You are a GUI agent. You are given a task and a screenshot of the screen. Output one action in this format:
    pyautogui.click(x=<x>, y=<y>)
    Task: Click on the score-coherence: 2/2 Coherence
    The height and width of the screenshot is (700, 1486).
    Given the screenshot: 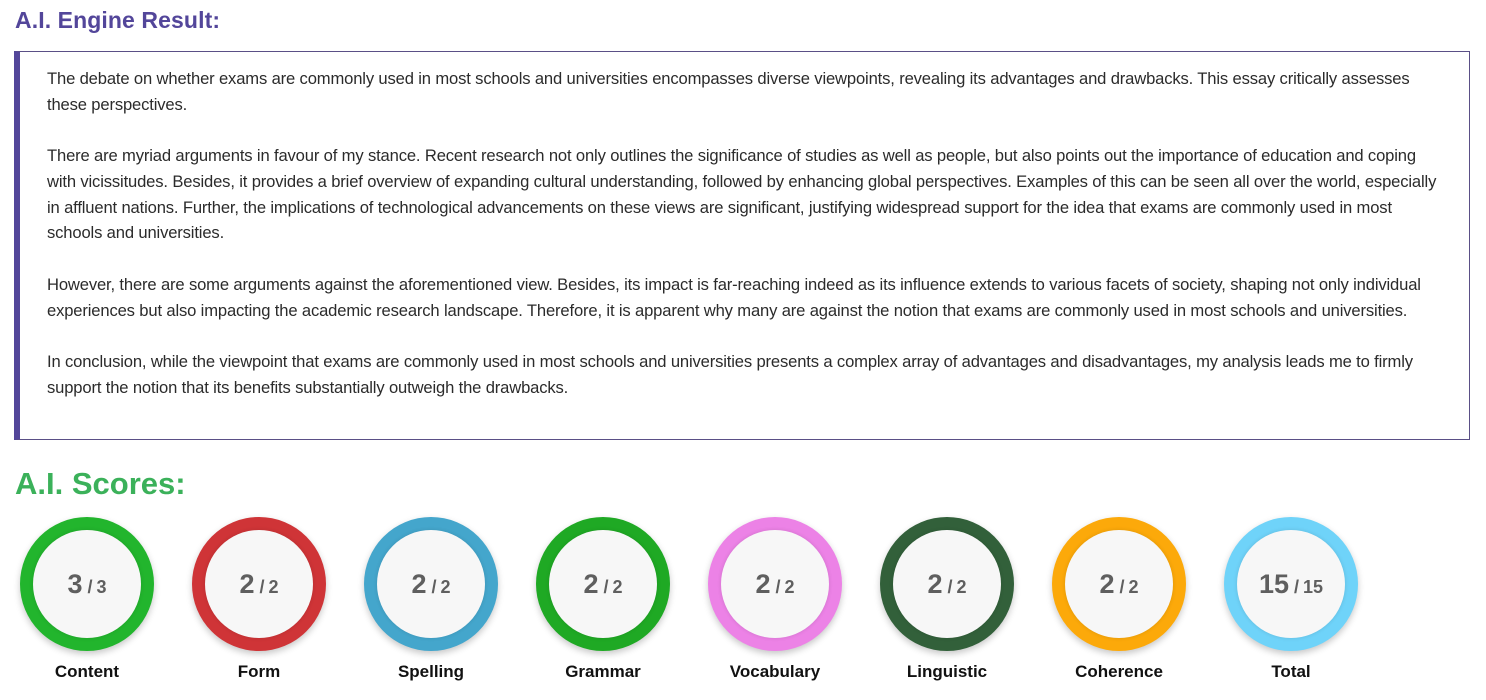 What is the action you would take?
    pyautogui.click(x=1119, y=608)
    